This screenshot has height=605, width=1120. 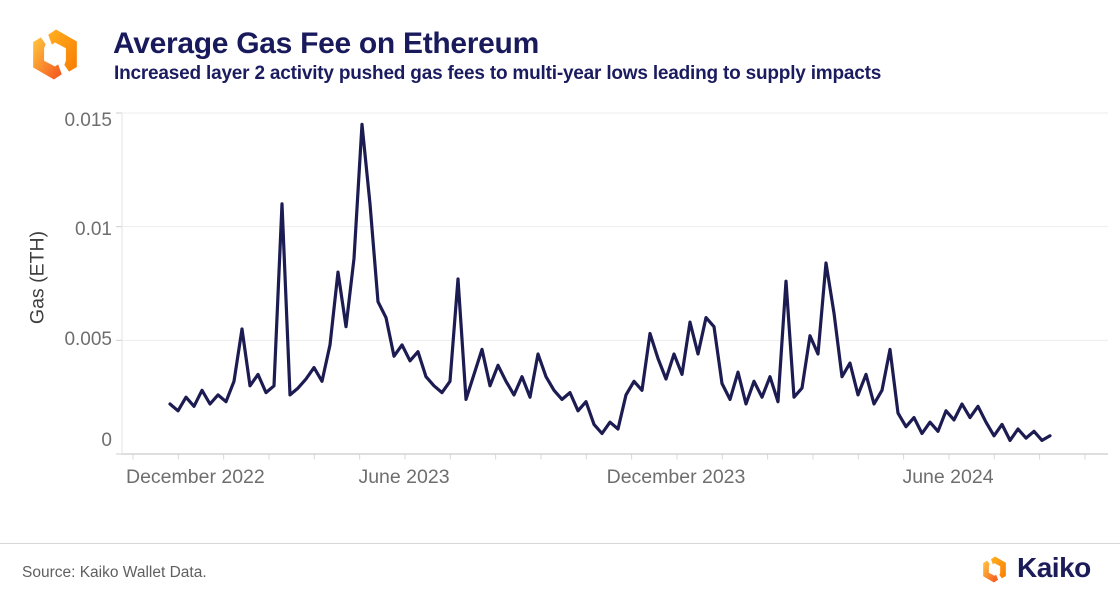 What do you see at coordinates (1054, 567) in the screenshot?
I see `kaiko-wordmark: Kaiko` at bounding box center [1054, 567].